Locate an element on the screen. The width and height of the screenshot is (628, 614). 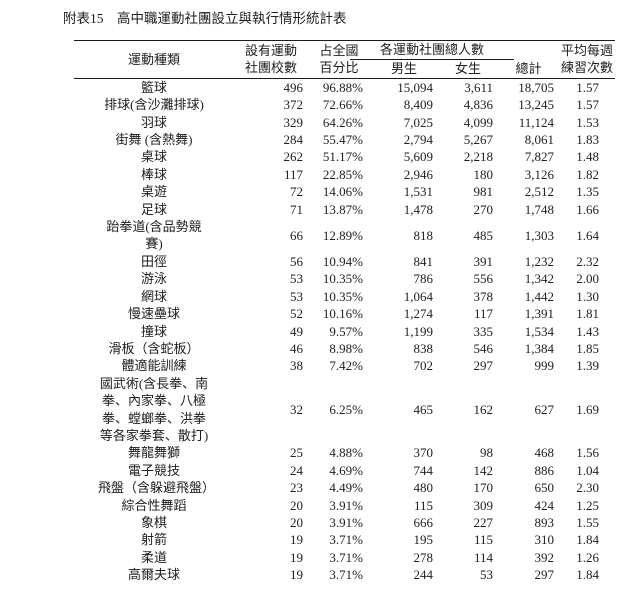
weekly-practice-cell: 1.64 is located at coordinates (588, 235).